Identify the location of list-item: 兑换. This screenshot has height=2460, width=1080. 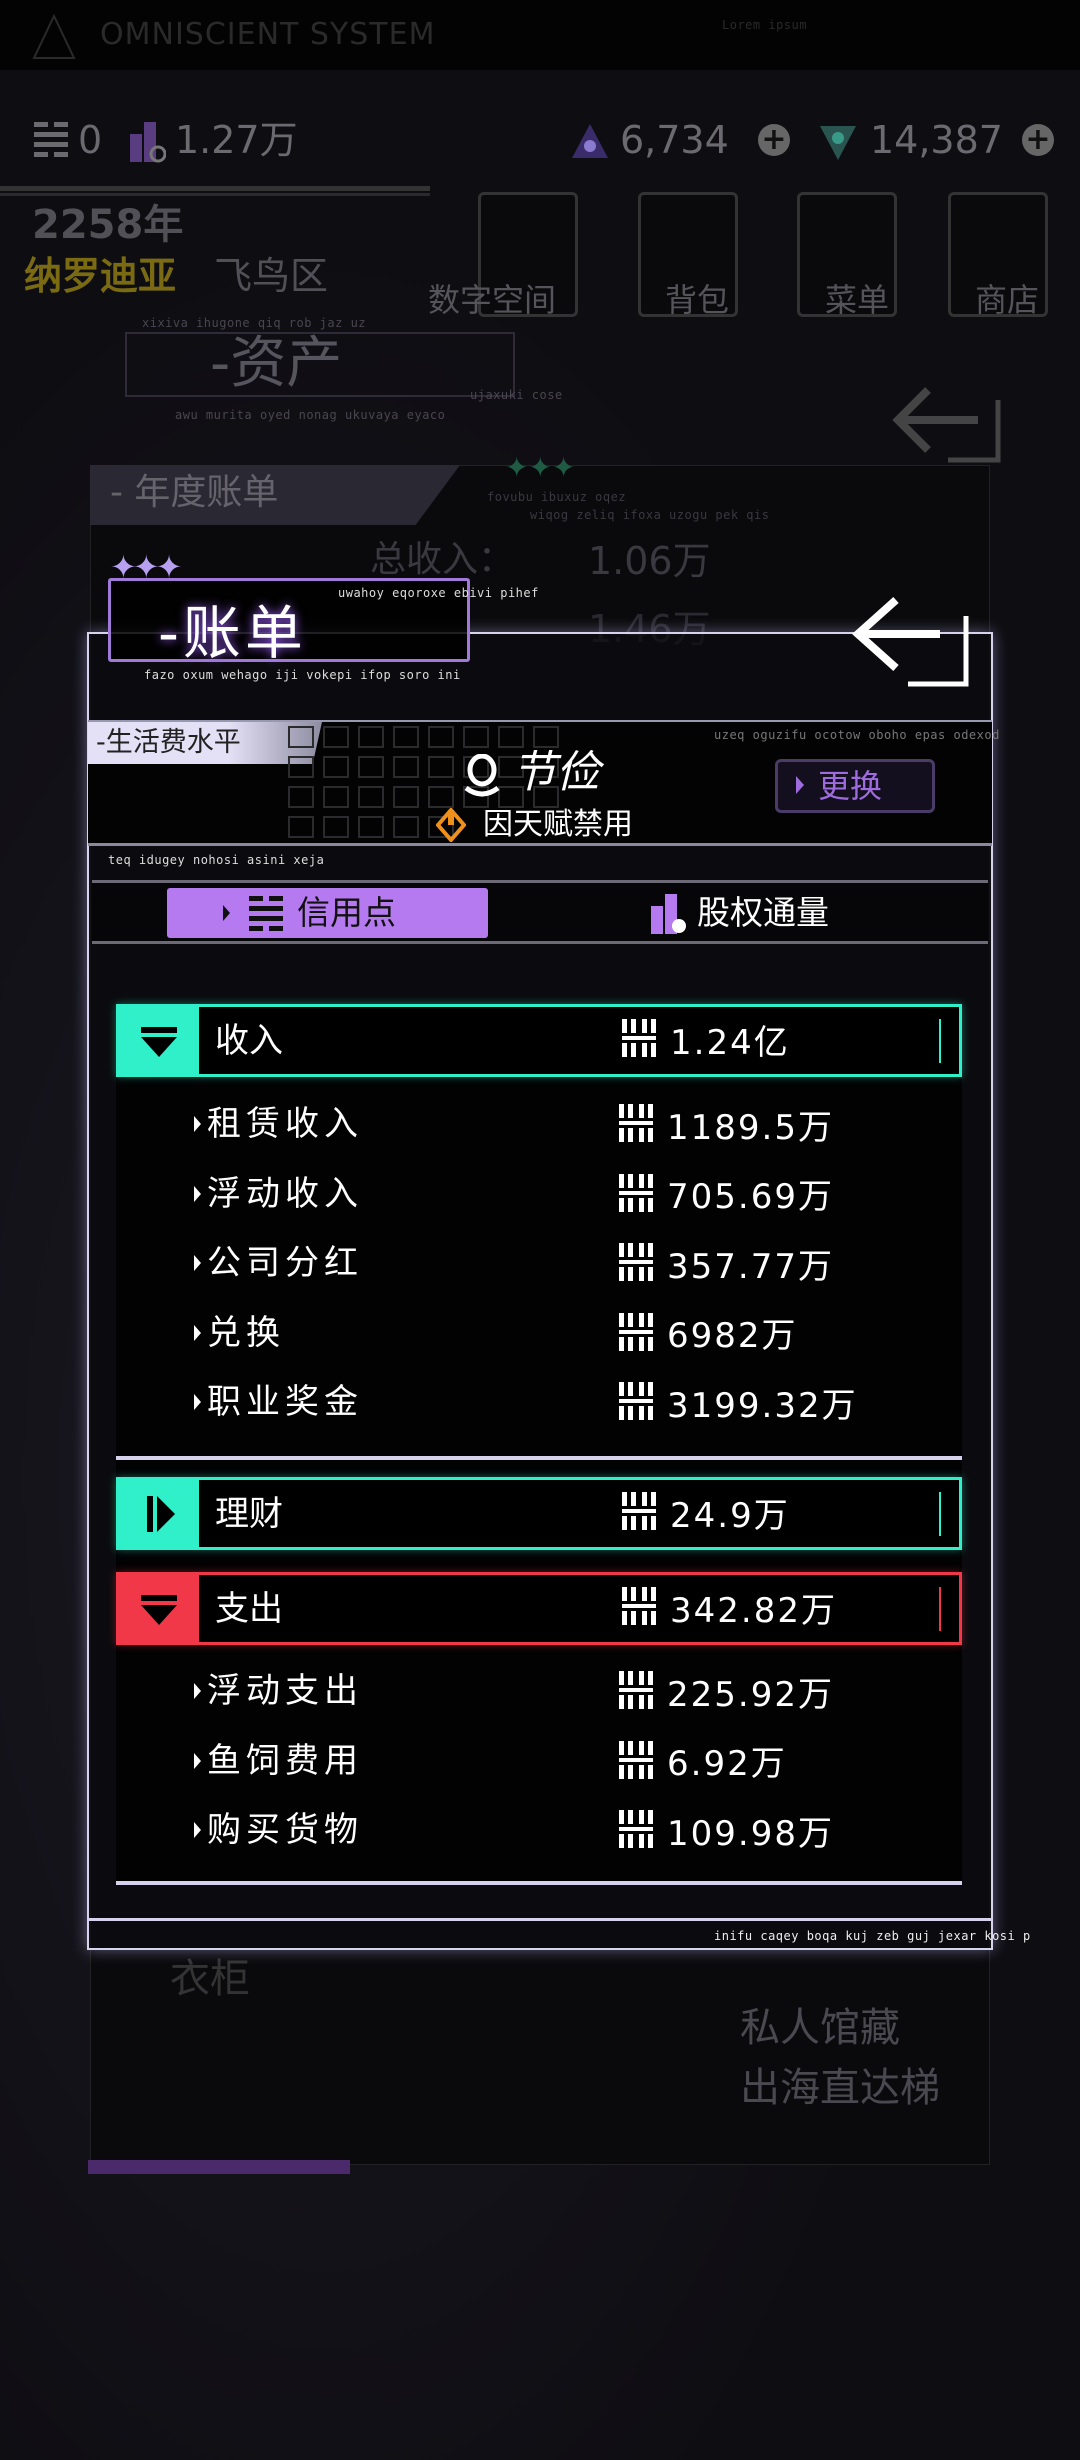
(239, 1333).